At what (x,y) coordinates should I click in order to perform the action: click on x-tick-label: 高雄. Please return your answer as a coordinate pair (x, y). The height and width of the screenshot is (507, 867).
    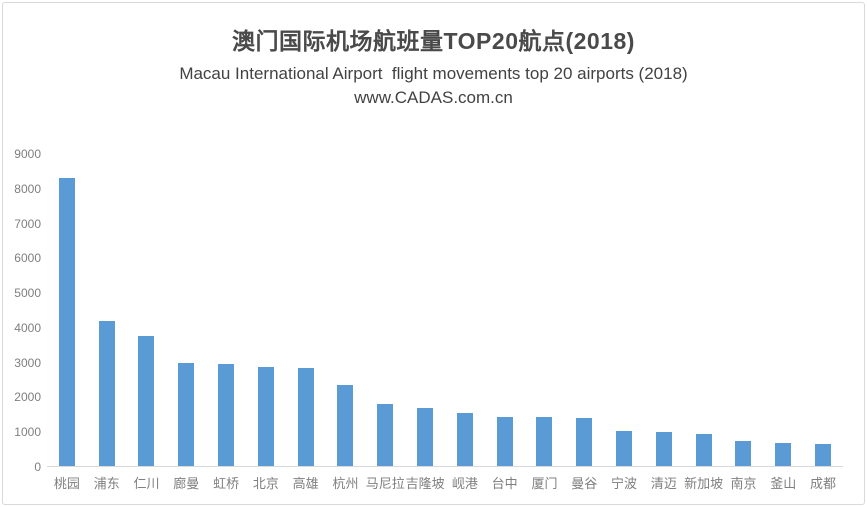
    Looking at the image, I should click on (305, 483).